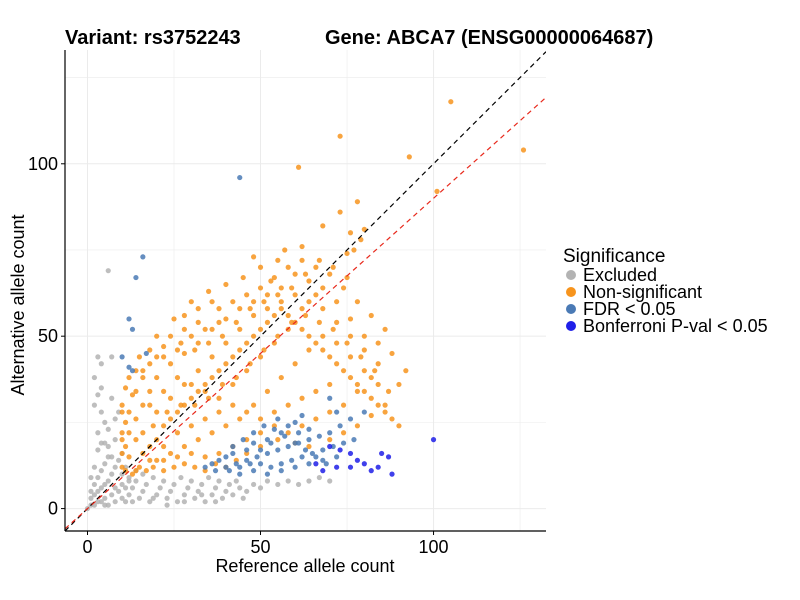  Describe the element at coordinates (629, 309) in the screenshot. I see `legend-label-fdr: FDR < 0.05` at that location.